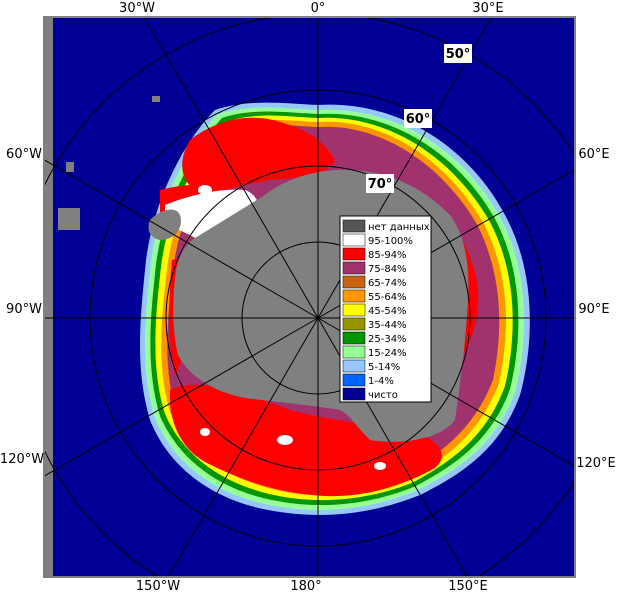 The height and width of the screenshot is (594, 617). Describe the element at coordinates (387, 269) in the screenshot. I see `legend-label: 75-84%` at that location.